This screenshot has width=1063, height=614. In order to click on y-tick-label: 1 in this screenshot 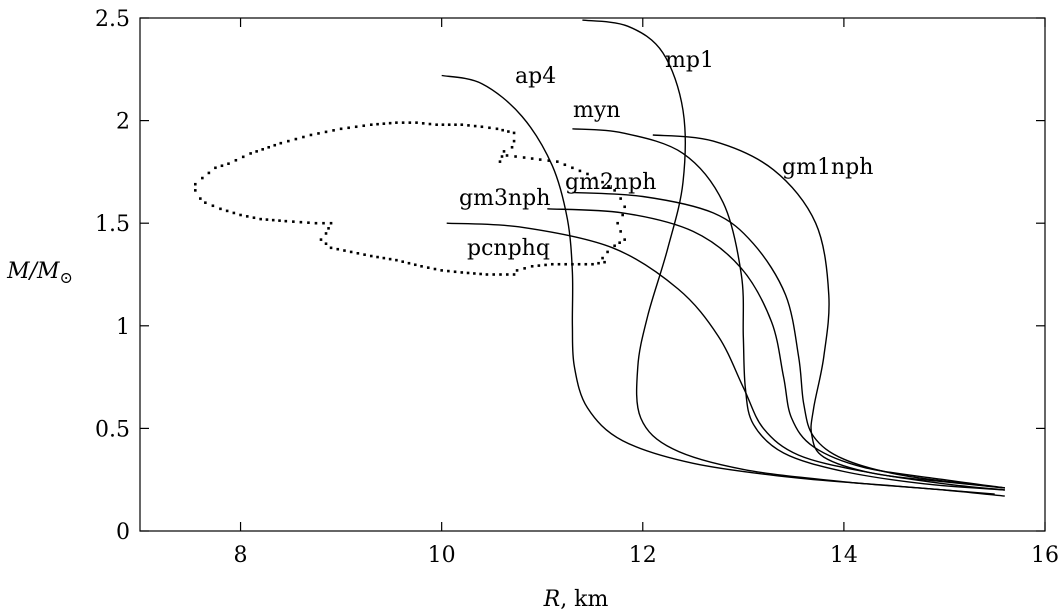, I will do `click(123, 327)`.